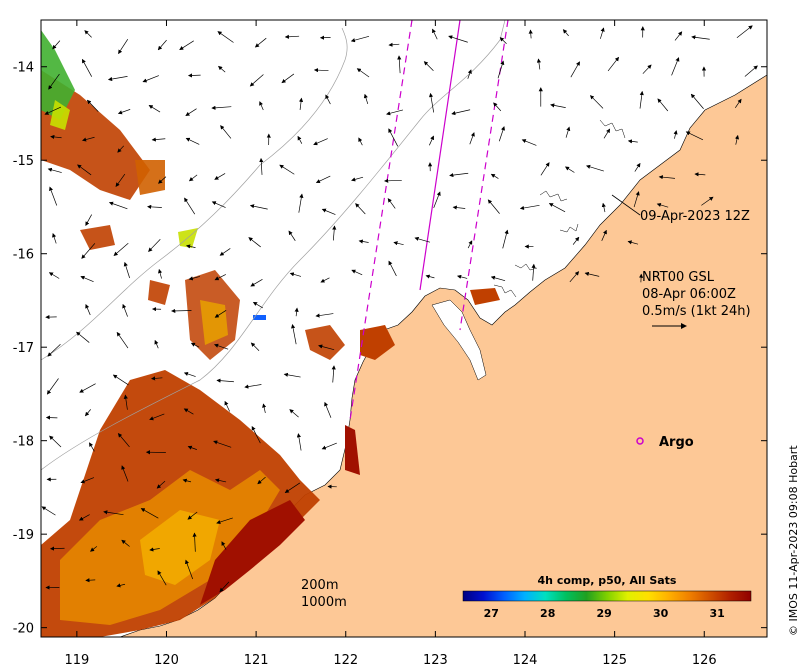 The image size is (810, 672). Describe the element at coordinates (716, 613) in the screenshot. I see `colorbar-tick-label: 31` at that location.